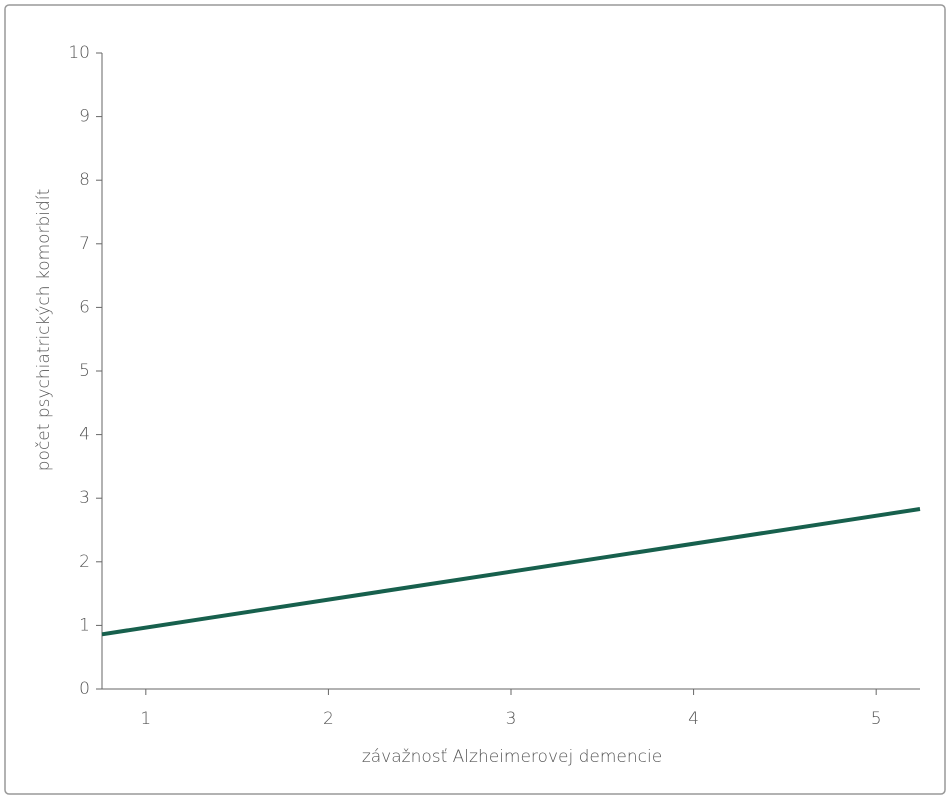 The width and height of the screenshot is (951, 800). What do you see at coordinates (511, 719) in the screenshot?
I see `x-tick-label: 3` at bounding box center [511, 719].